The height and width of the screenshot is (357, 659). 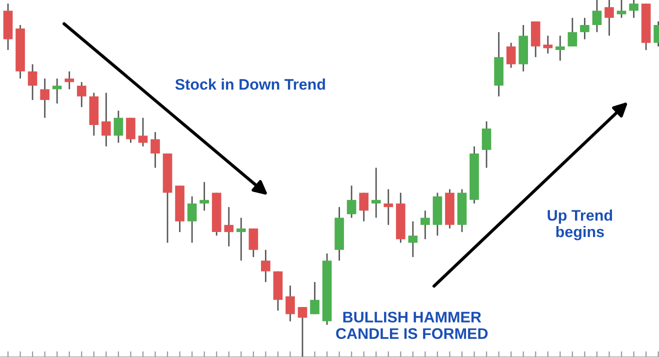 I want to click on annotation: BULLISH HAMMER CANDLE IS FORMED, so click(x=412, y=325).